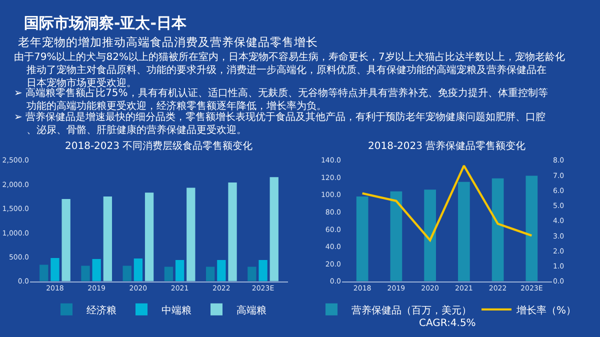  I want to click on legend-label: 高端粮, so click(251, 310).